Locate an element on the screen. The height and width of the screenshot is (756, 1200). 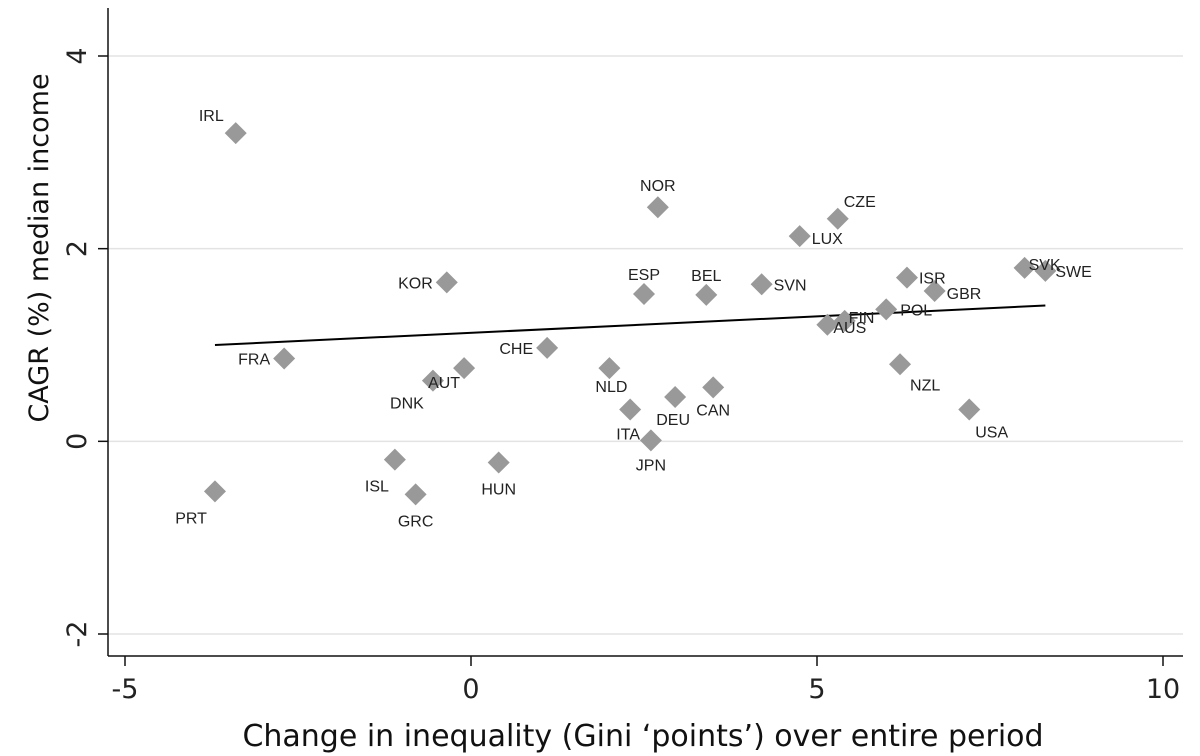
point-label: BEL is located at coordinates (706, 276).